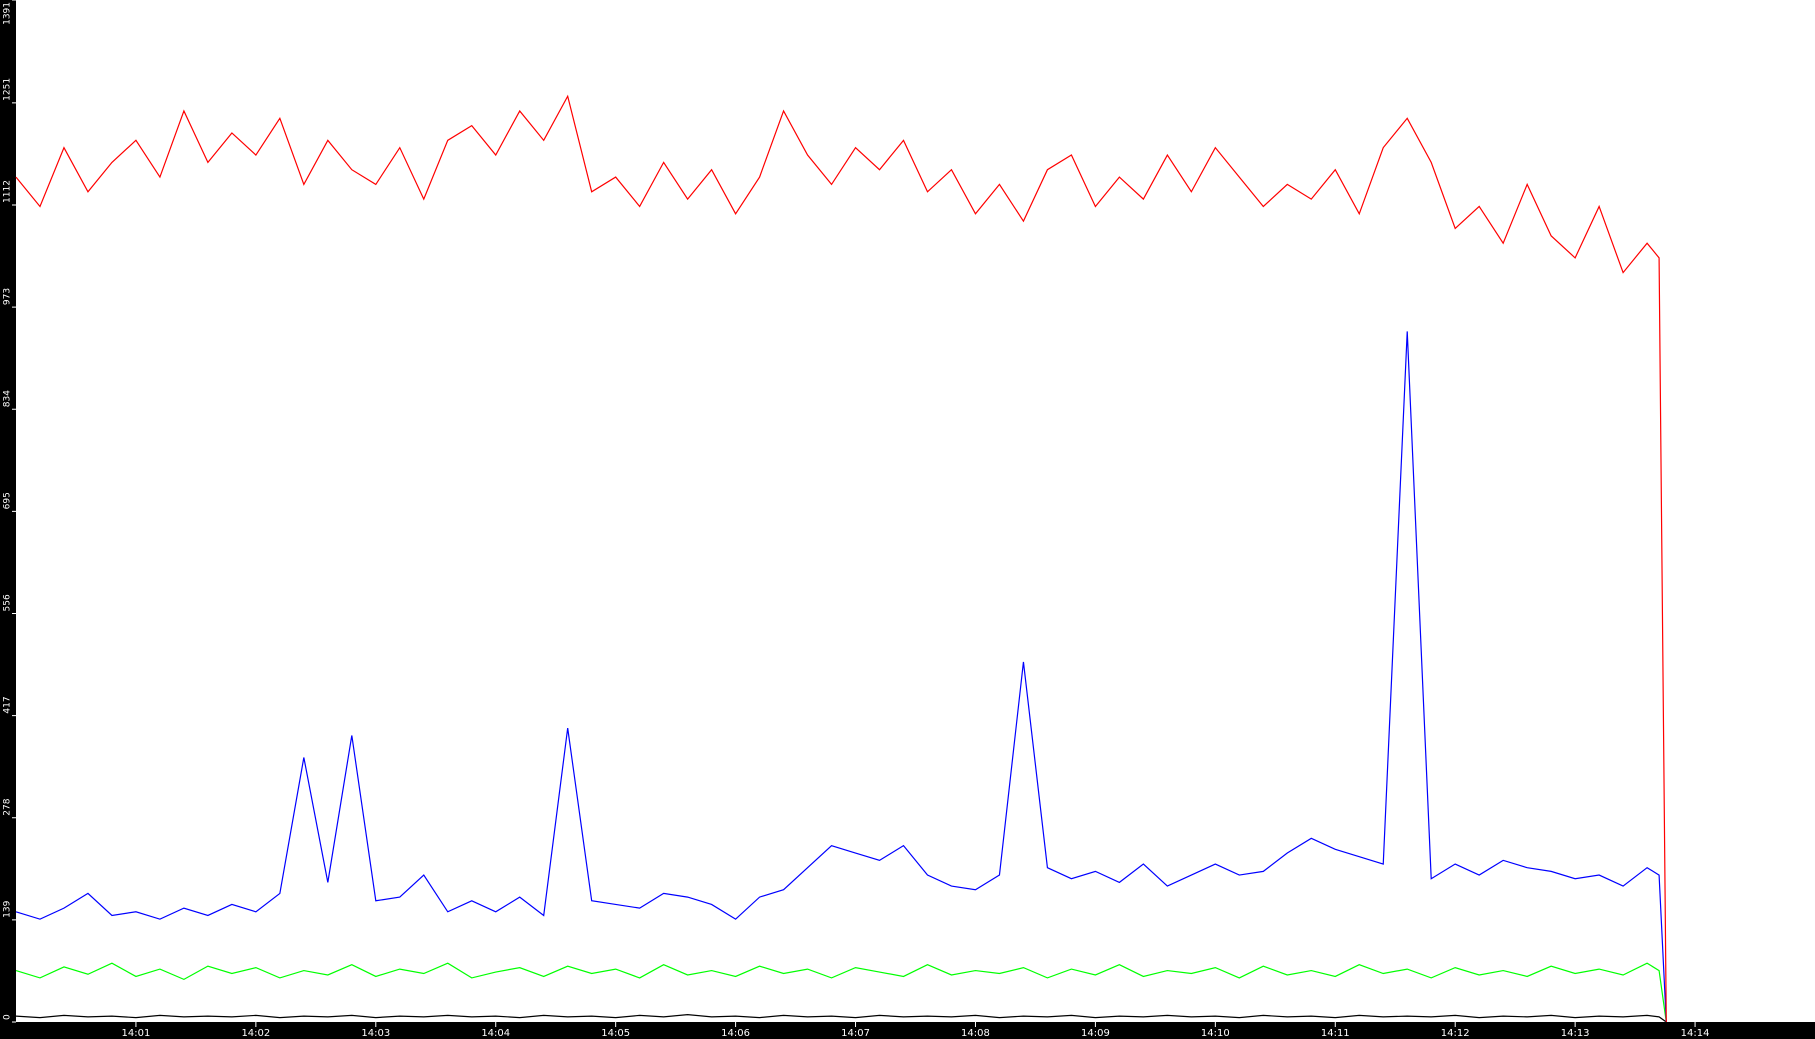 Image resolution: width=1815 pixels, height=1039 pixels. I want to click on x-tick-label: 14:06, so click(735, 1033).